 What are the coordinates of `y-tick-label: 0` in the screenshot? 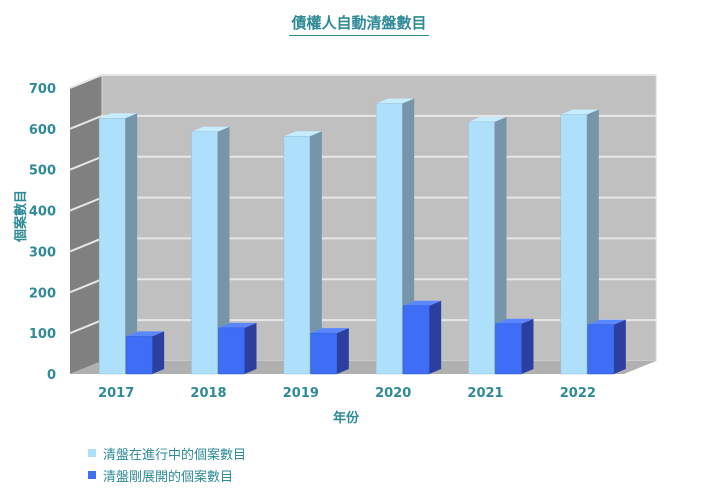 It's located at (51, 375).